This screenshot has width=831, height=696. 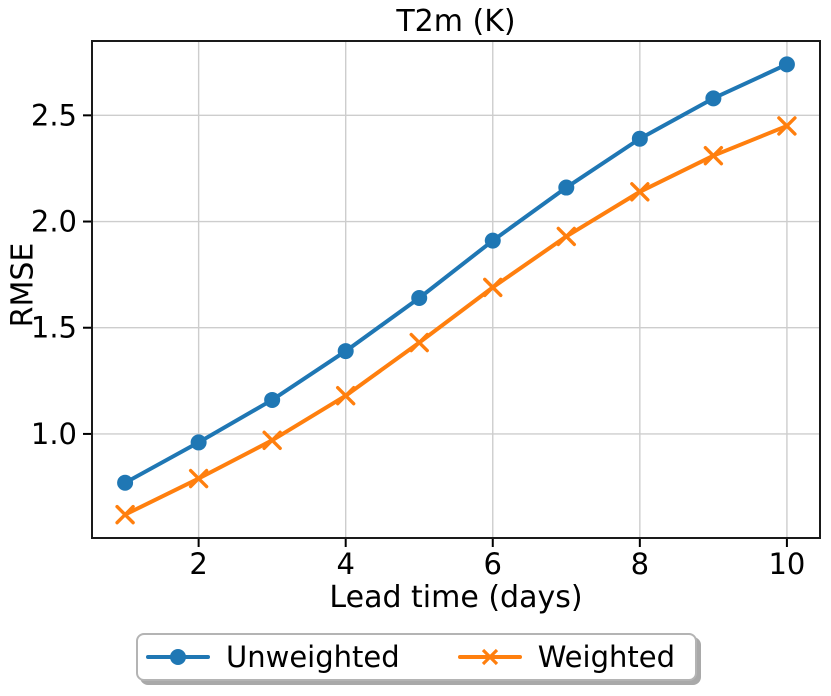 What do you see at coordinates (456, 597) in the screenshot?
I see `x-axis-label: Lead time (days)` at bounding box center [456, 597].